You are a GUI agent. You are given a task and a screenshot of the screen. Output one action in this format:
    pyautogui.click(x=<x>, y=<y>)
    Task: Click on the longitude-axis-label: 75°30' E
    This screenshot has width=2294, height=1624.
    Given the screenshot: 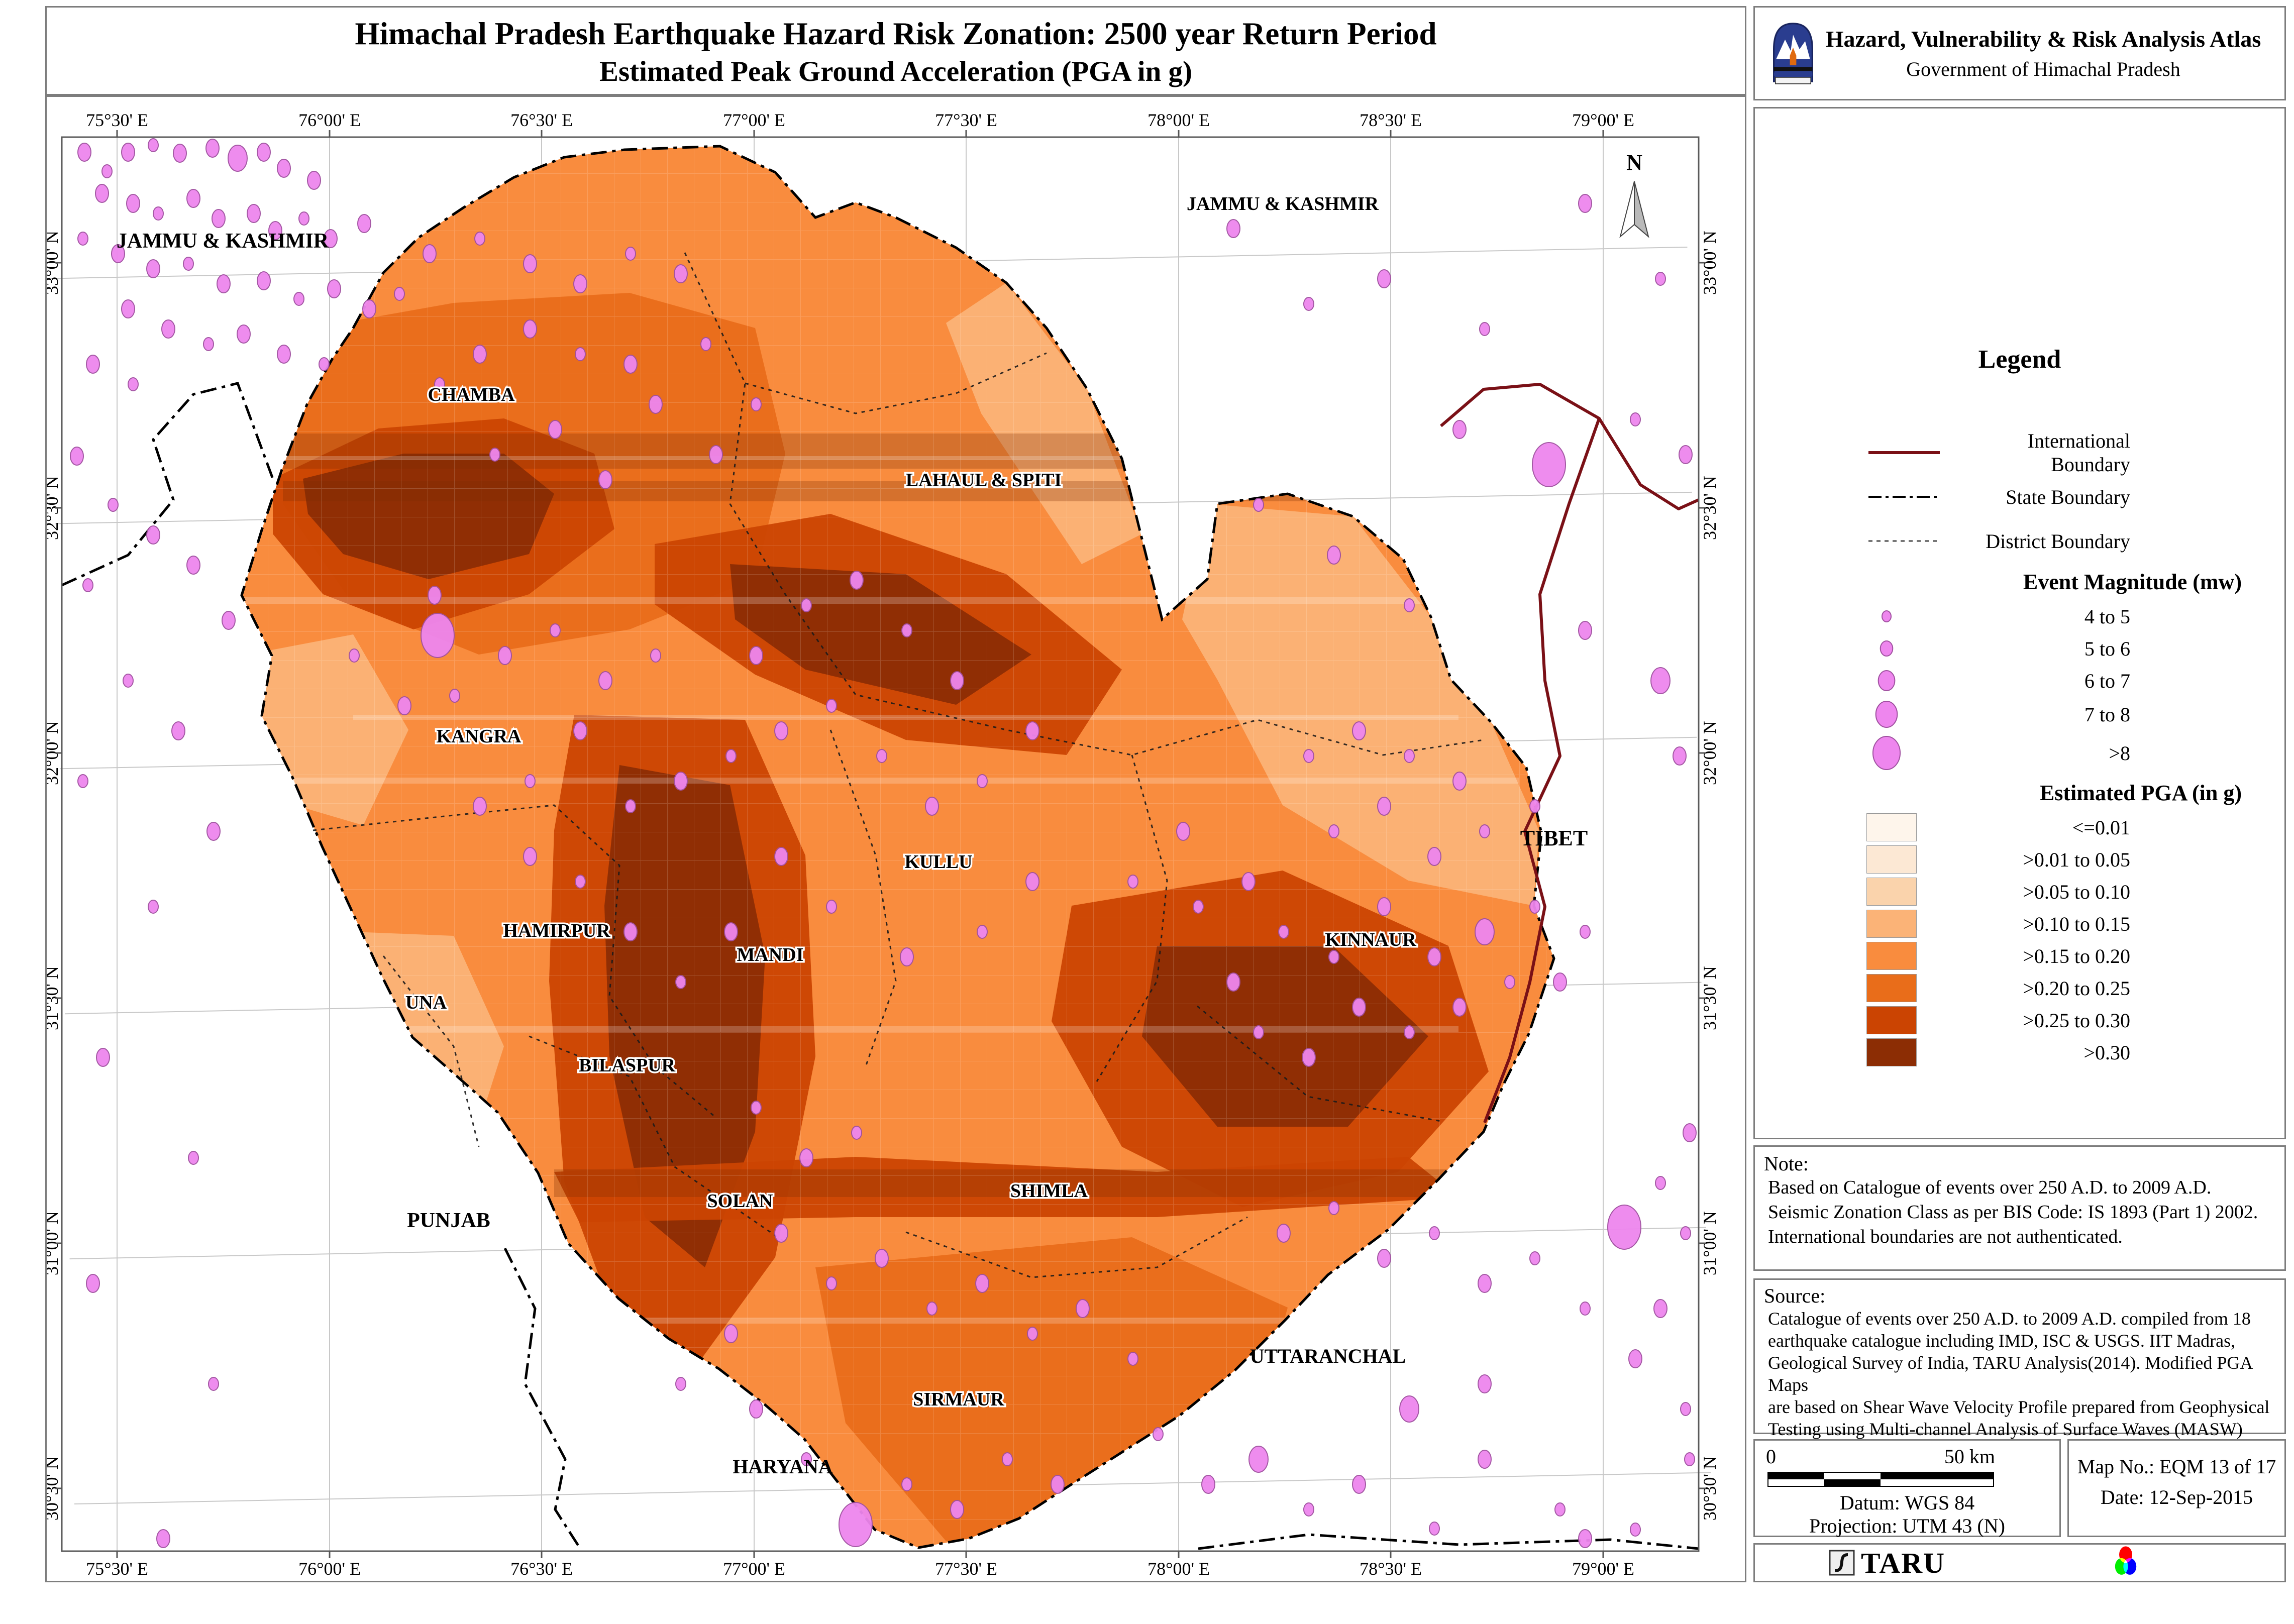 What is the action you would take?
    pyautogui.click(x=117, y=1569)
    